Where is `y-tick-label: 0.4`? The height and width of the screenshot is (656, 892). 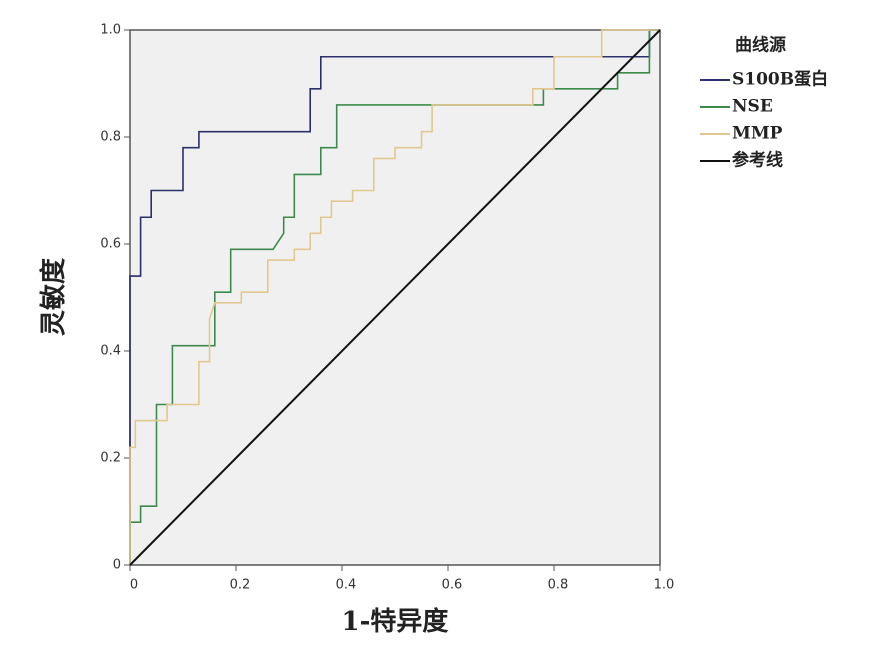
y-tick-label: 0.4 is located at coordinates (110, 351).